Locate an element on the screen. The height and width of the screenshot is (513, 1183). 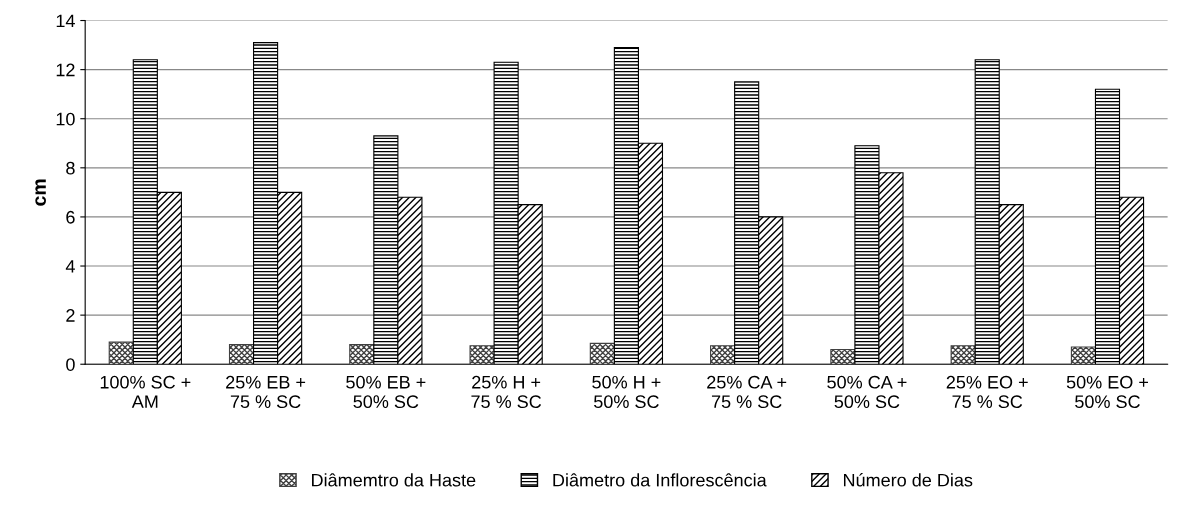
legend-label: Diâmemtro da Haste is located at coordinates (394, 480).